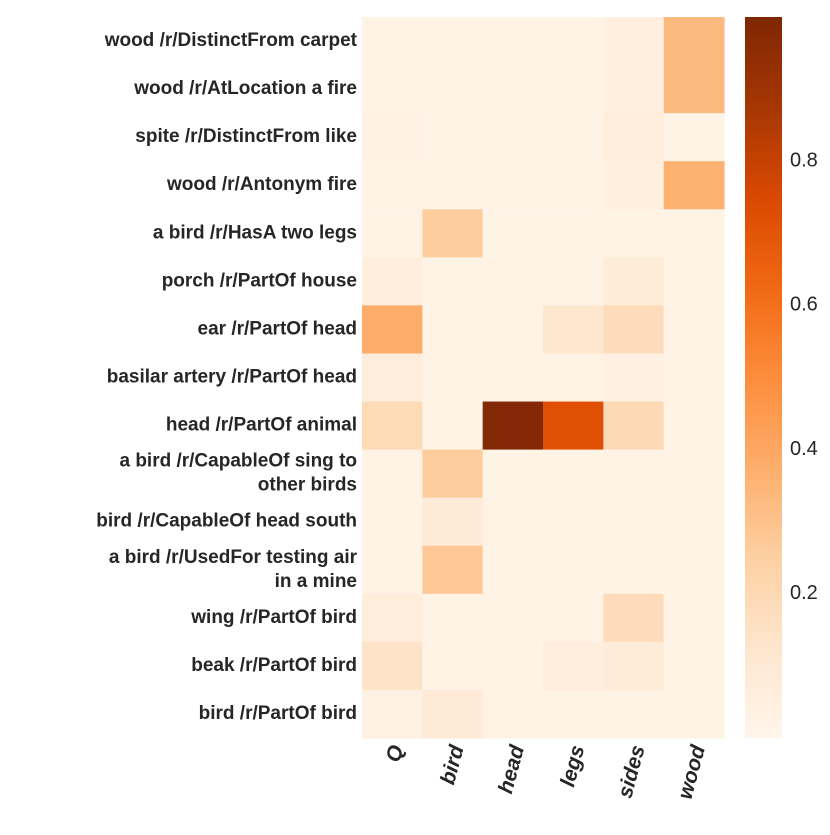 The height and width of the screenshot is (835, 830). Describe the element at coordinates (238, 461) in the screenshot. I see `y-tick-label-line: a bird /r/CapableOf sing to` at that location.